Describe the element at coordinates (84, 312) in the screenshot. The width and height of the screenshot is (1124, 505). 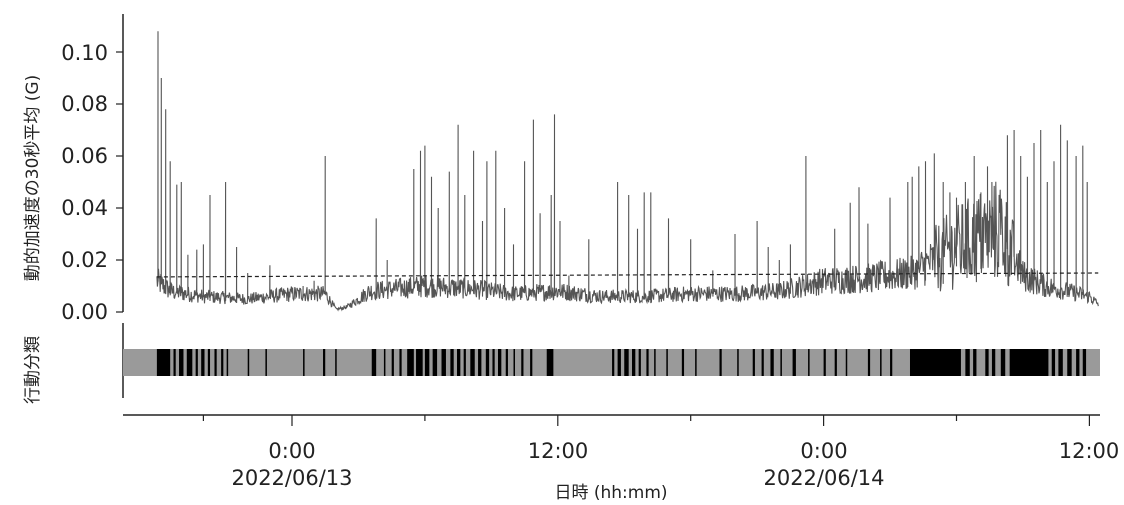
I see `y-tick-label: 0.00` at that location.